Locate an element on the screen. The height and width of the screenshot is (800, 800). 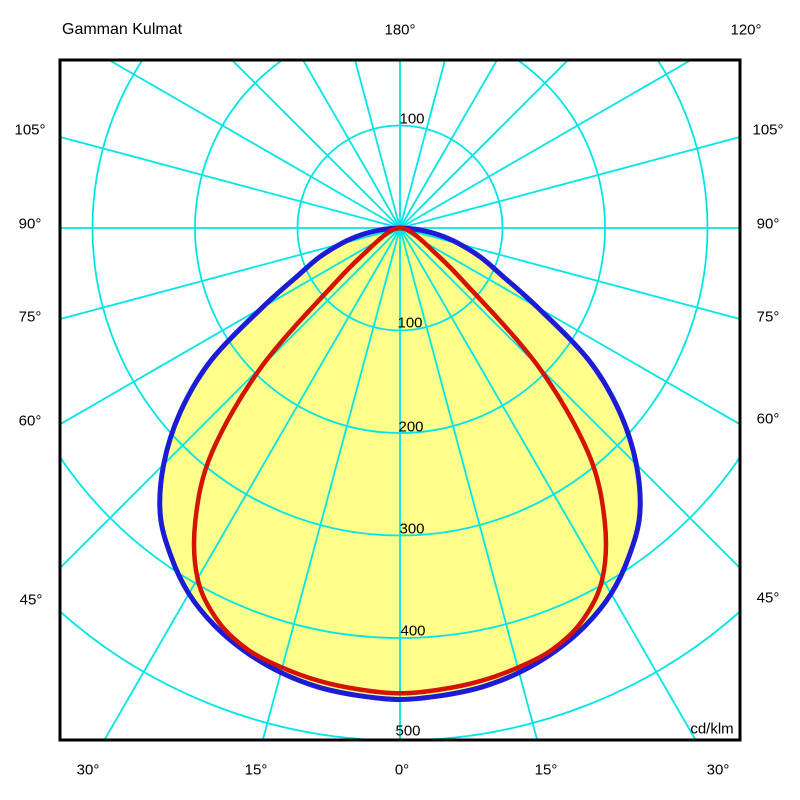
angle-label-bottom-15r: 15° is located at coordinates (546, 770).